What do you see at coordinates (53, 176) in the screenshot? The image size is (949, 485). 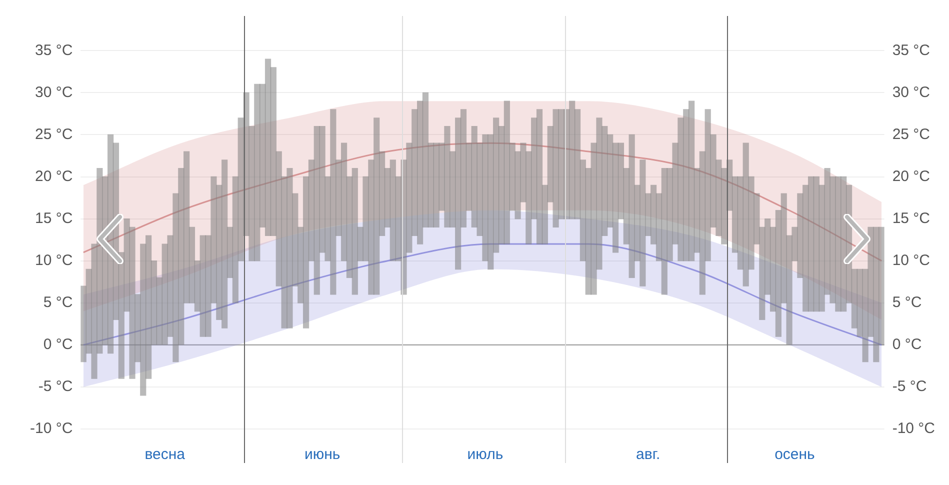 I see `y-tick-label: 20 °C` at bounding box center [53, 176].